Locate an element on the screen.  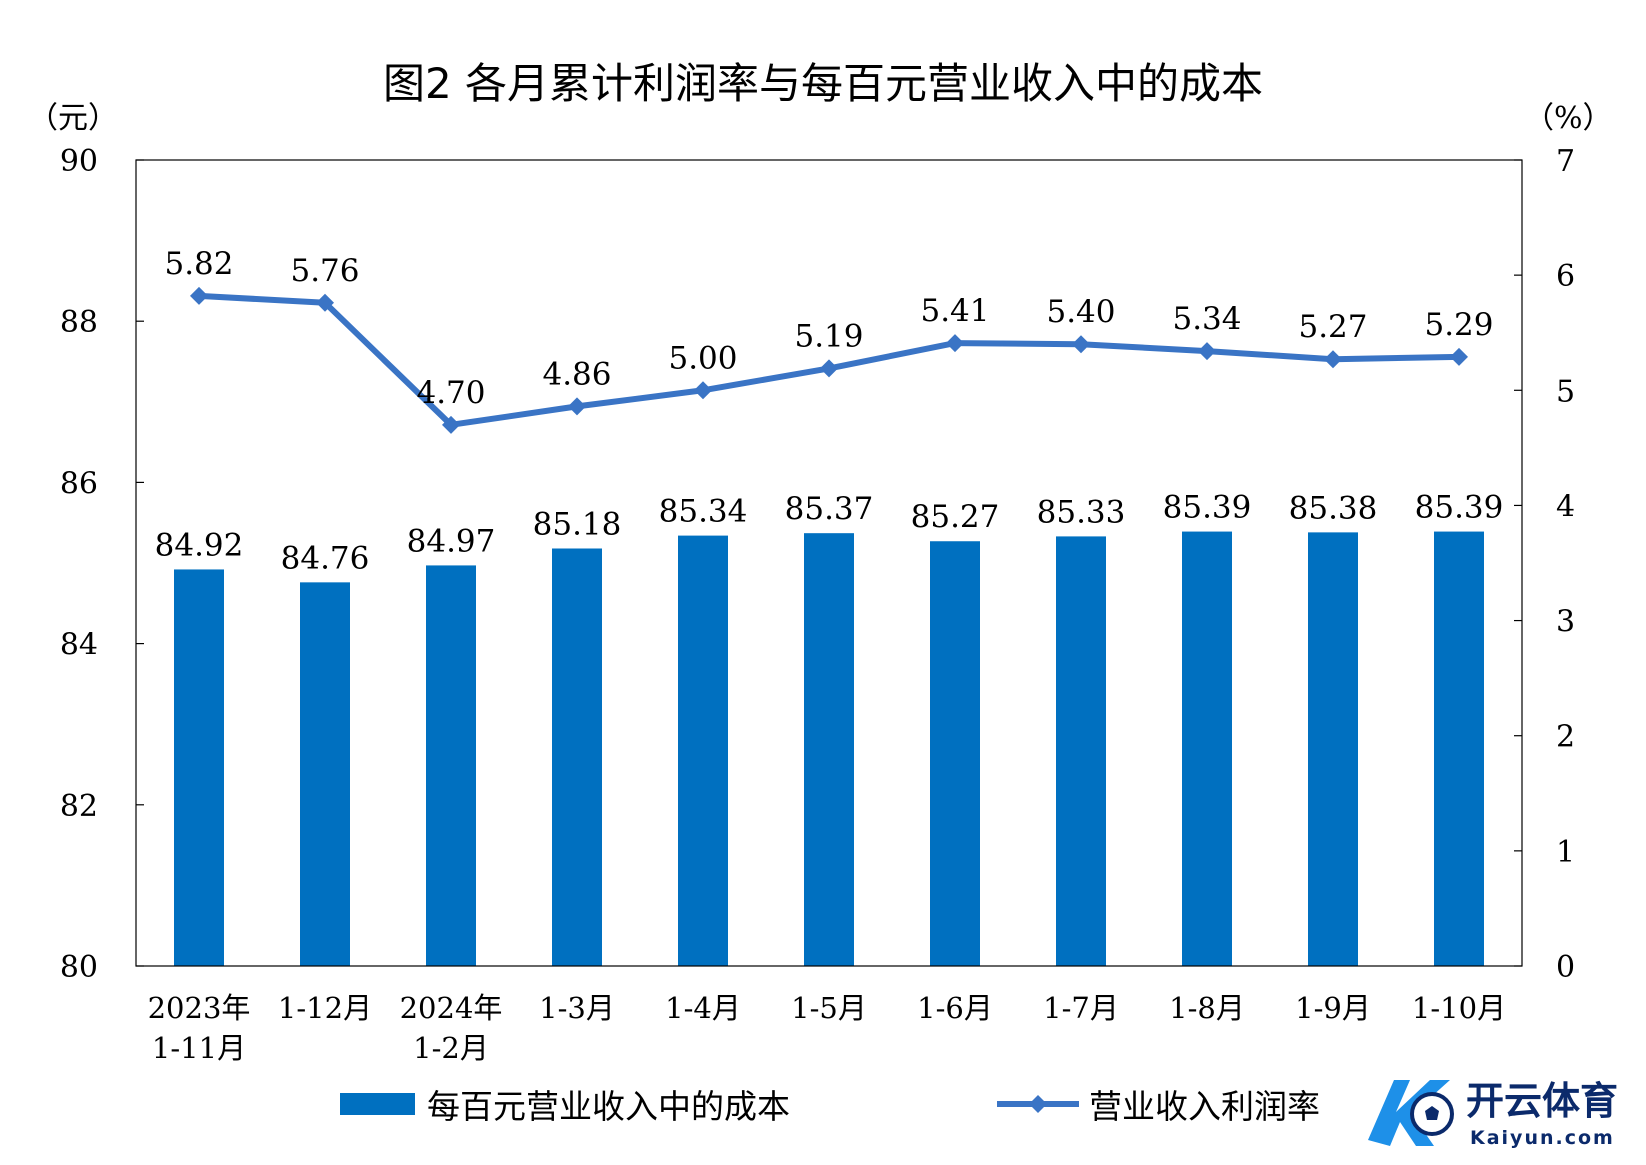
x-tick-label: 2023年 is located at coordinates (199, 1008).